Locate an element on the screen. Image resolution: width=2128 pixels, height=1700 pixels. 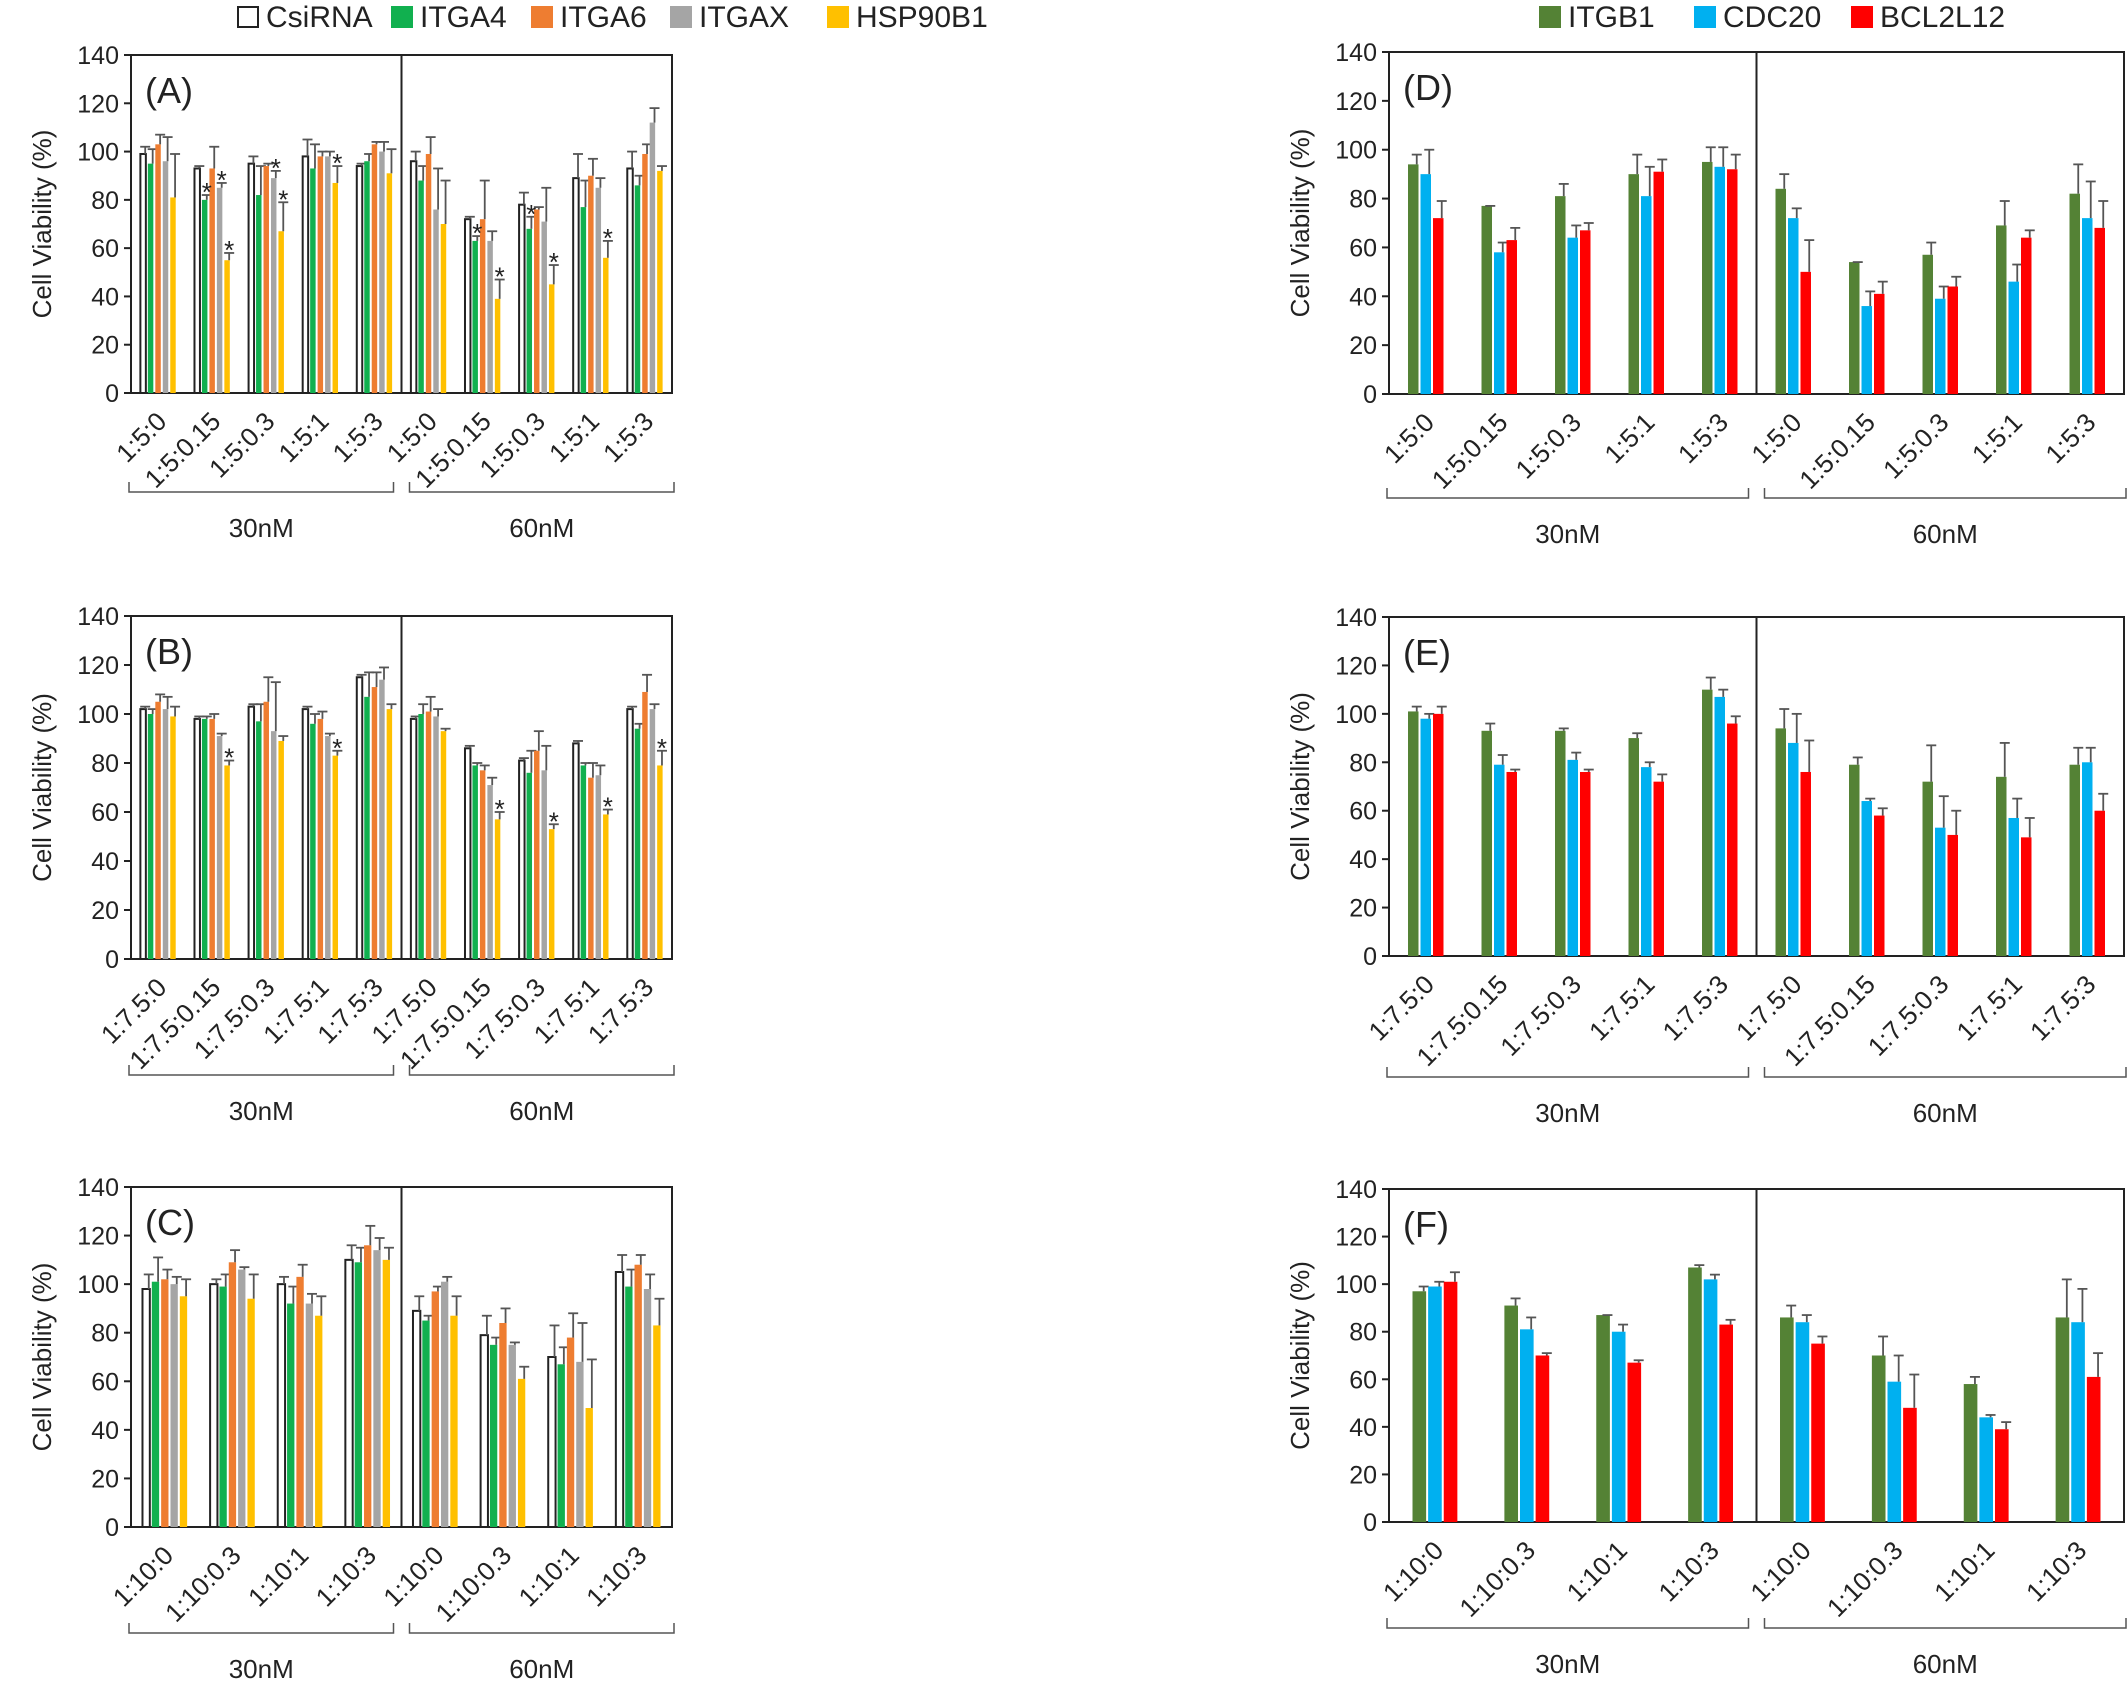
x-category-label: 1:5:0 is located at coordinates (1776, 438).